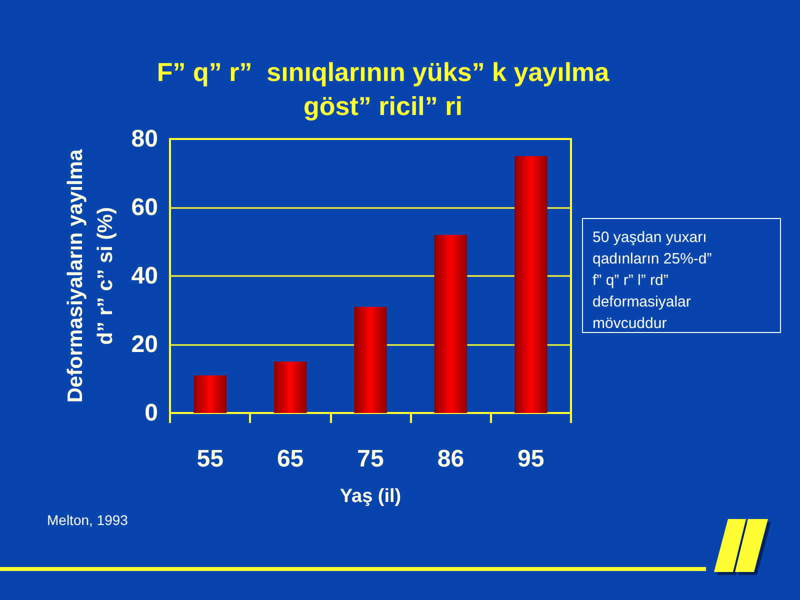  Describe the element at coordinates (144, 276) in the screenshot. I see `y-tick-label: 40` at that location.